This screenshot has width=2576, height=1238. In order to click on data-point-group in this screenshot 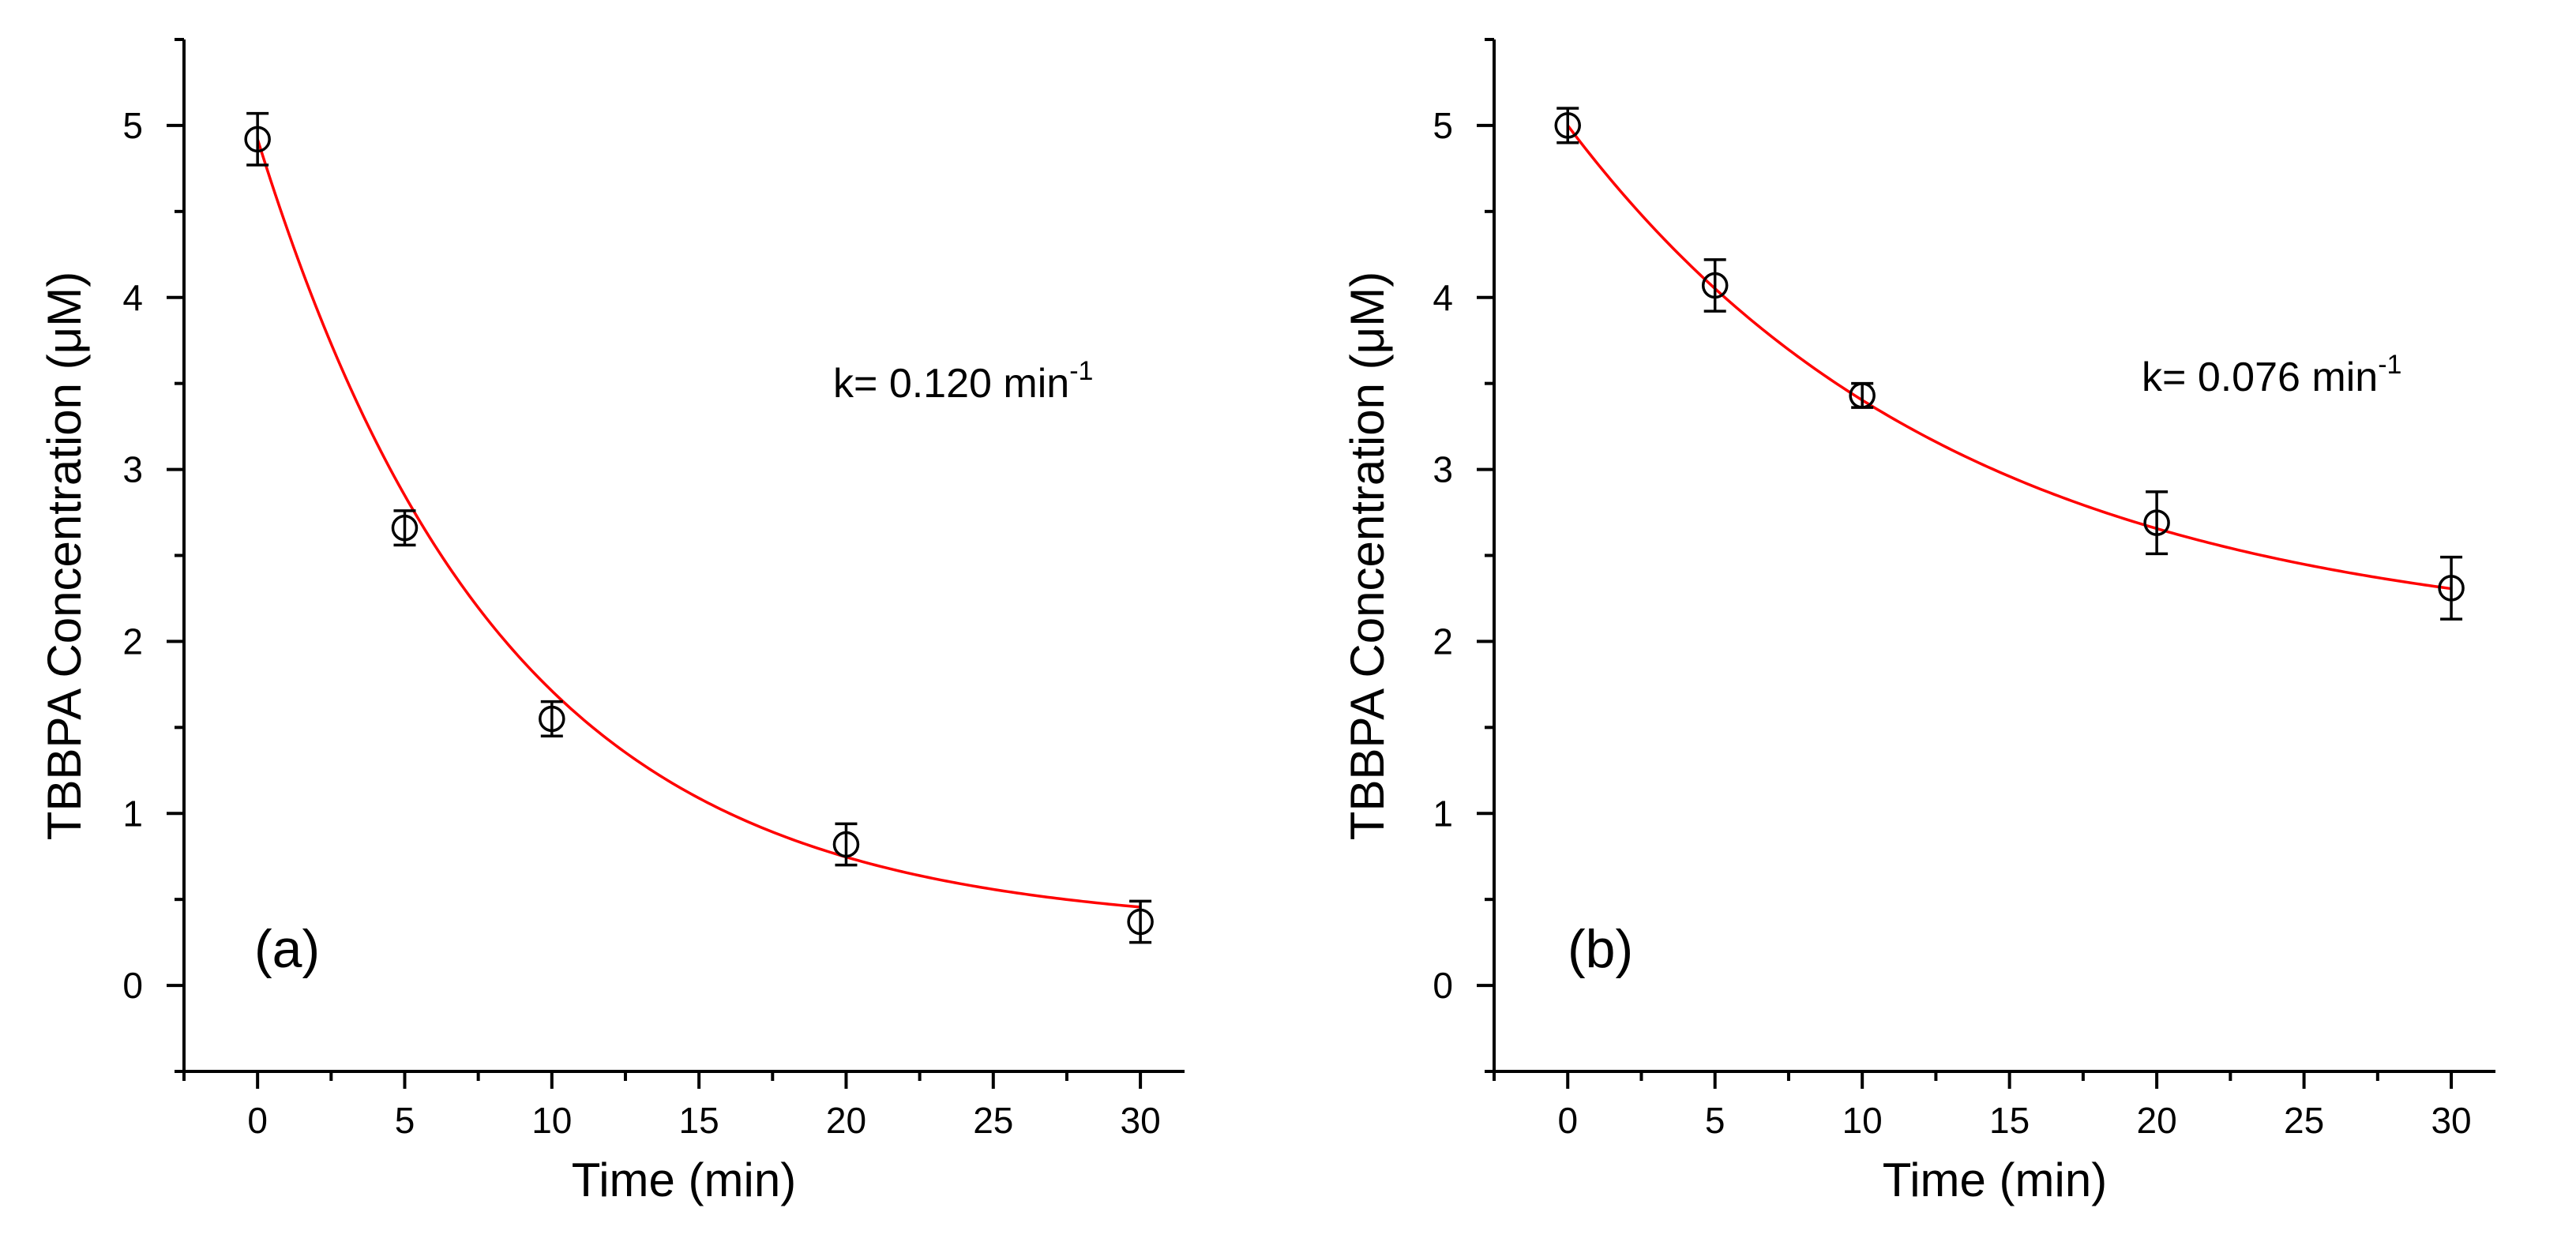, I will do `click(2009, 364)`.